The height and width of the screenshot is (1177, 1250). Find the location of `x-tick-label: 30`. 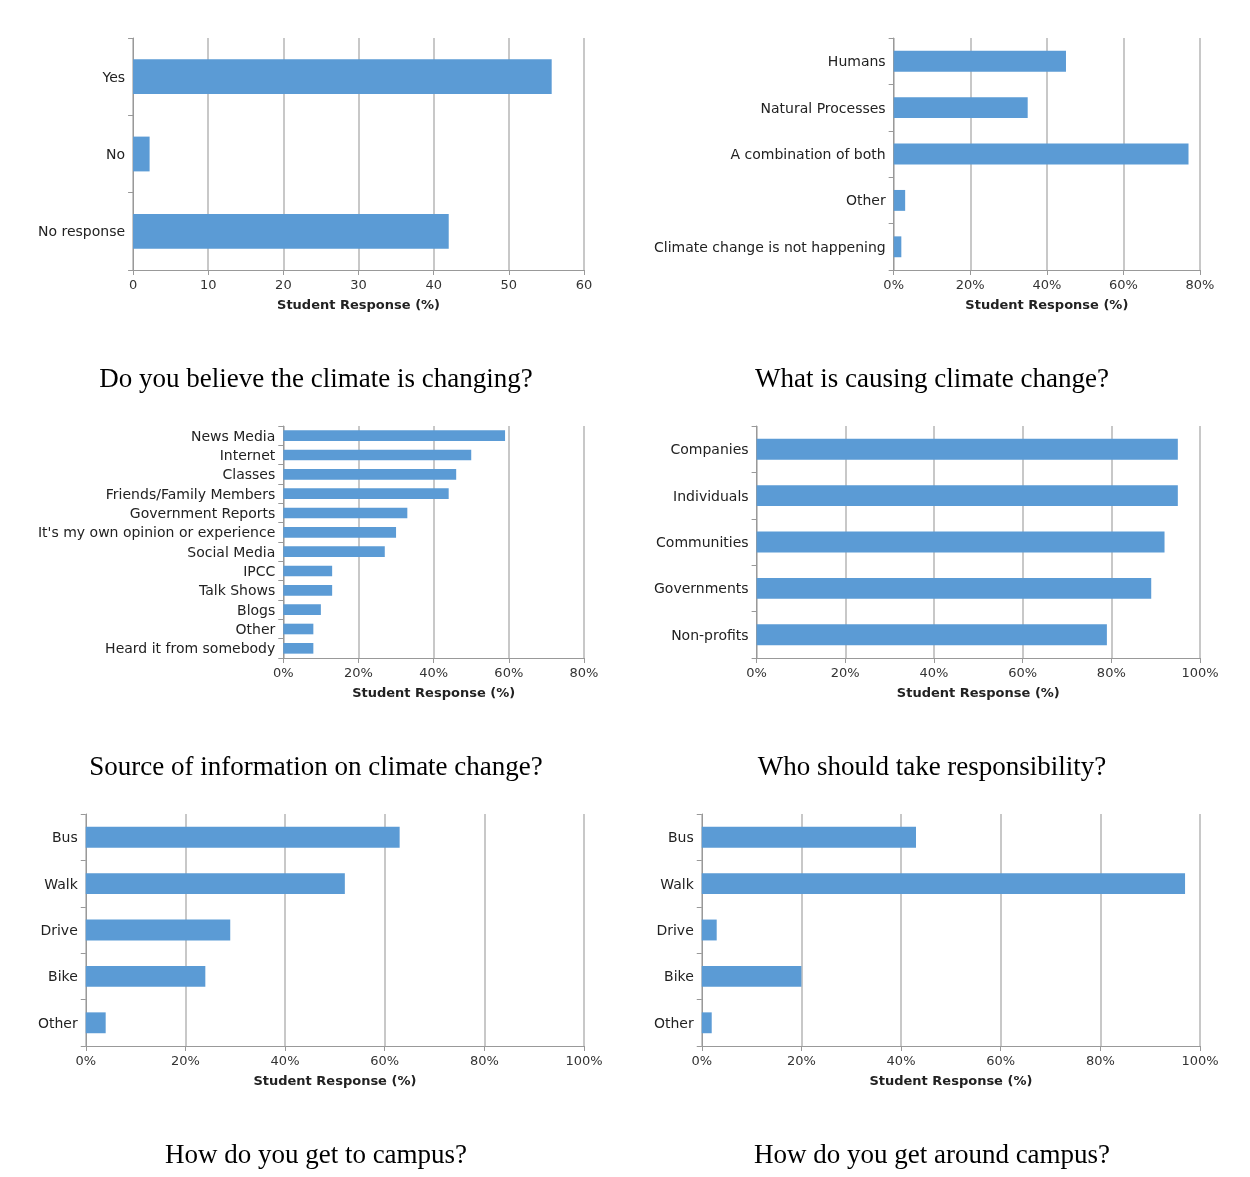

x-tick-label: 30 is located at coordinates (358, 284).